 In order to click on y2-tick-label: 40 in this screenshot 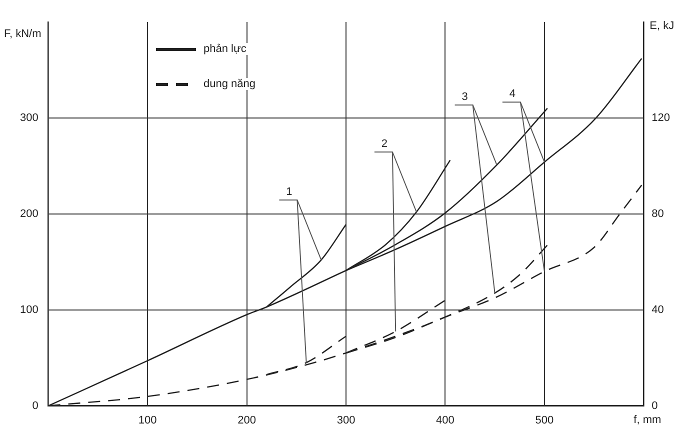, I will do `click(658, 310)`.